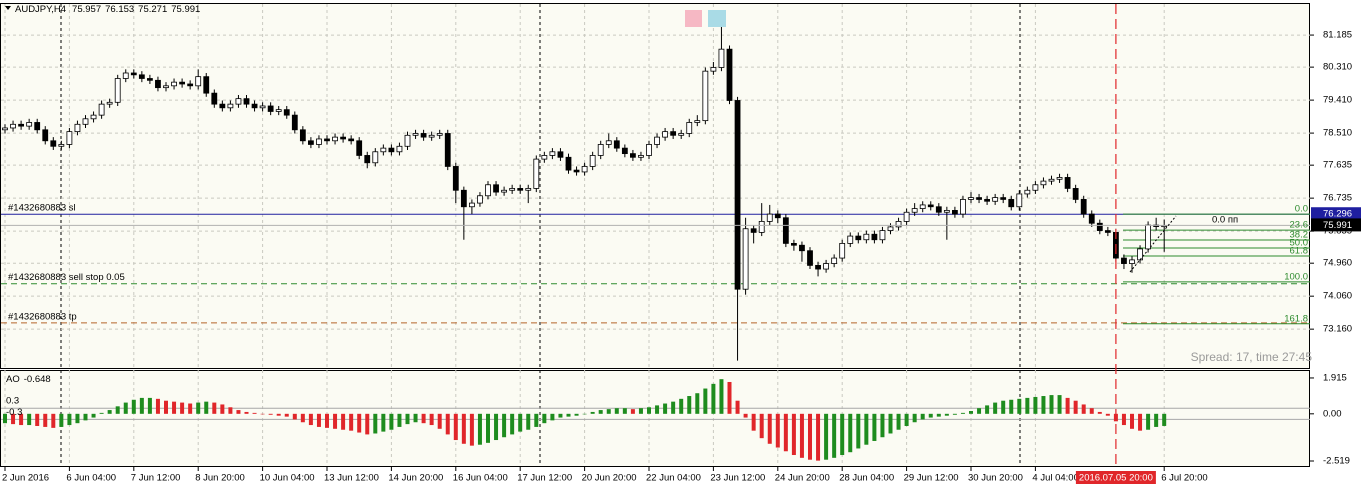  I want to click on y-tick-label: 1.915, so click(1335, 377).